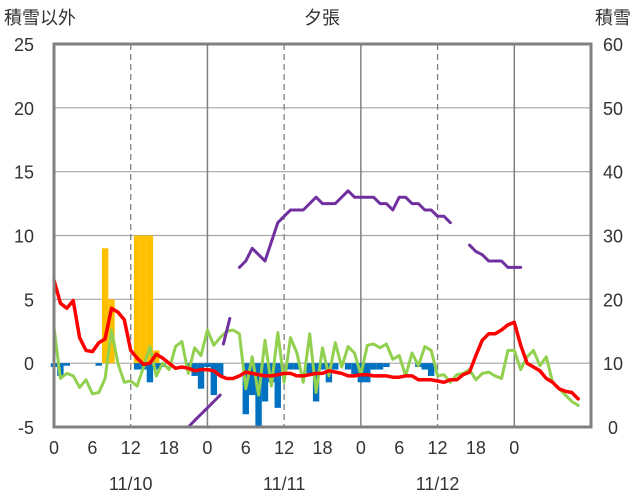  I want to click on x-axis-date-labels: 11/10 11/11 11/12, so click(284, 484).